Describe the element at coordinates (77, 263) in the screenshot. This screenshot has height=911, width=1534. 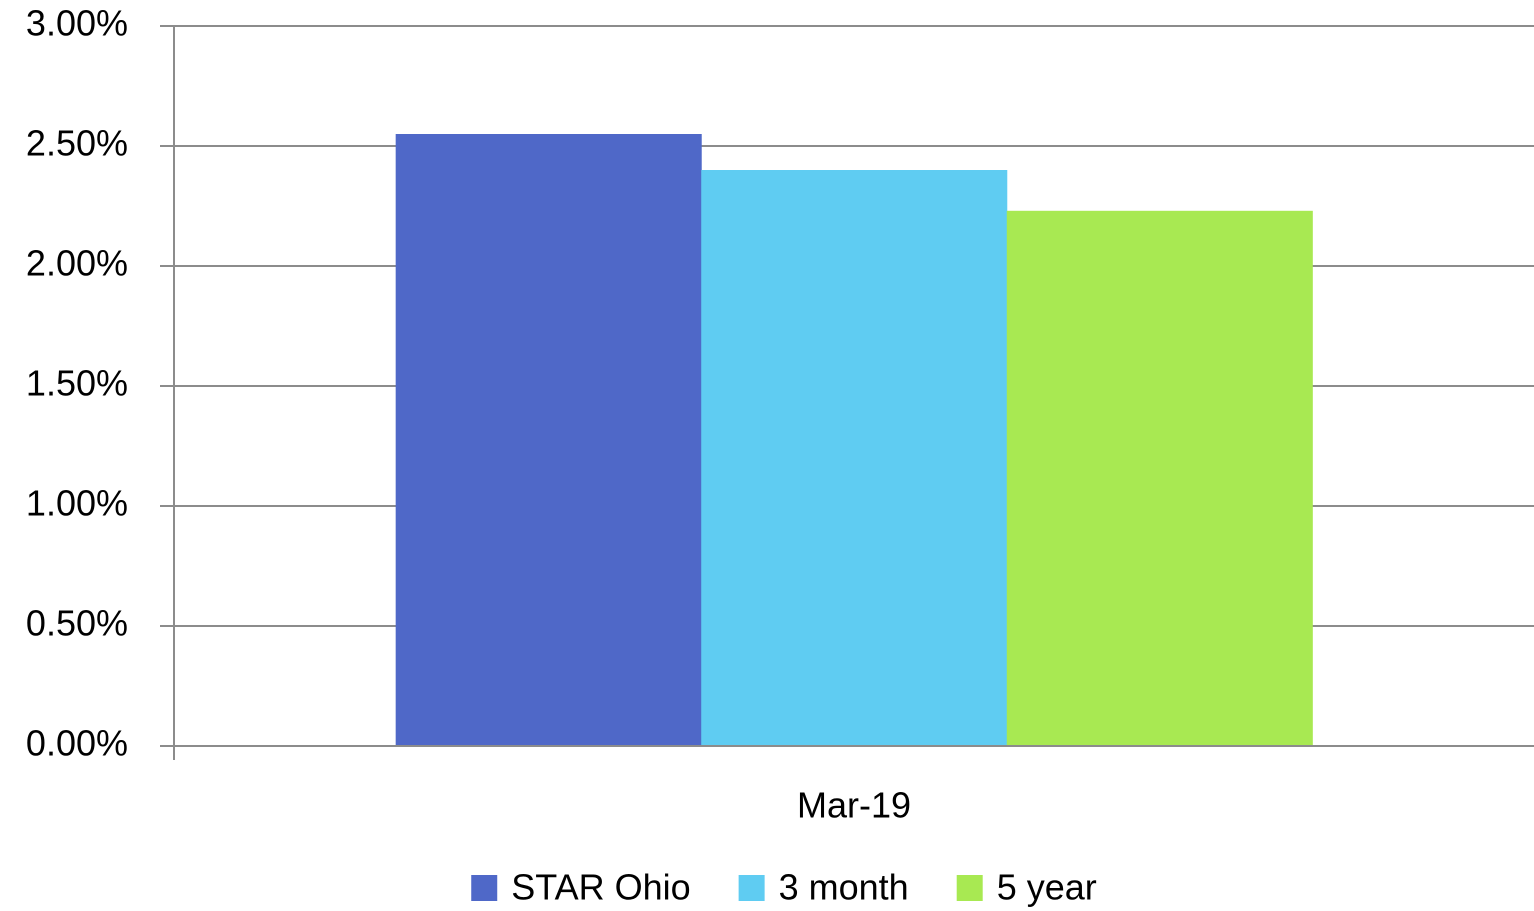
I see `y-tick-label: 2.00%` at that location.